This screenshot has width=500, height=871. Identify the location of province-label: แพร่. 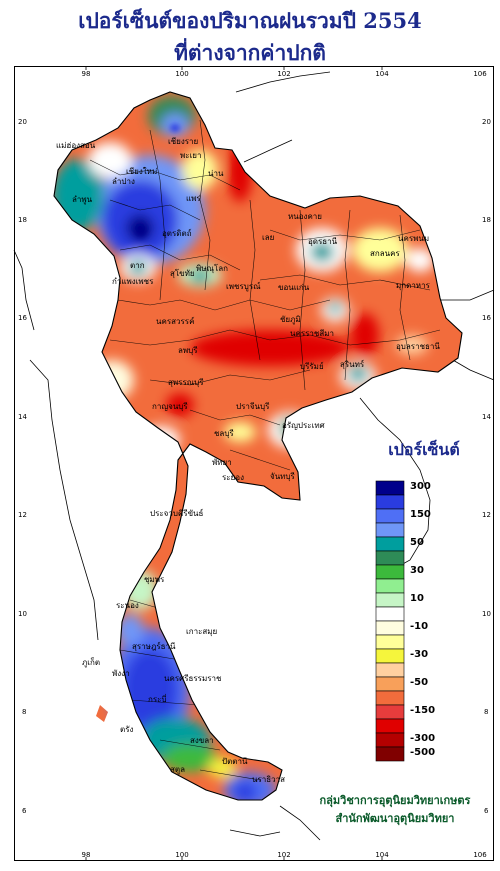
(193, 198).